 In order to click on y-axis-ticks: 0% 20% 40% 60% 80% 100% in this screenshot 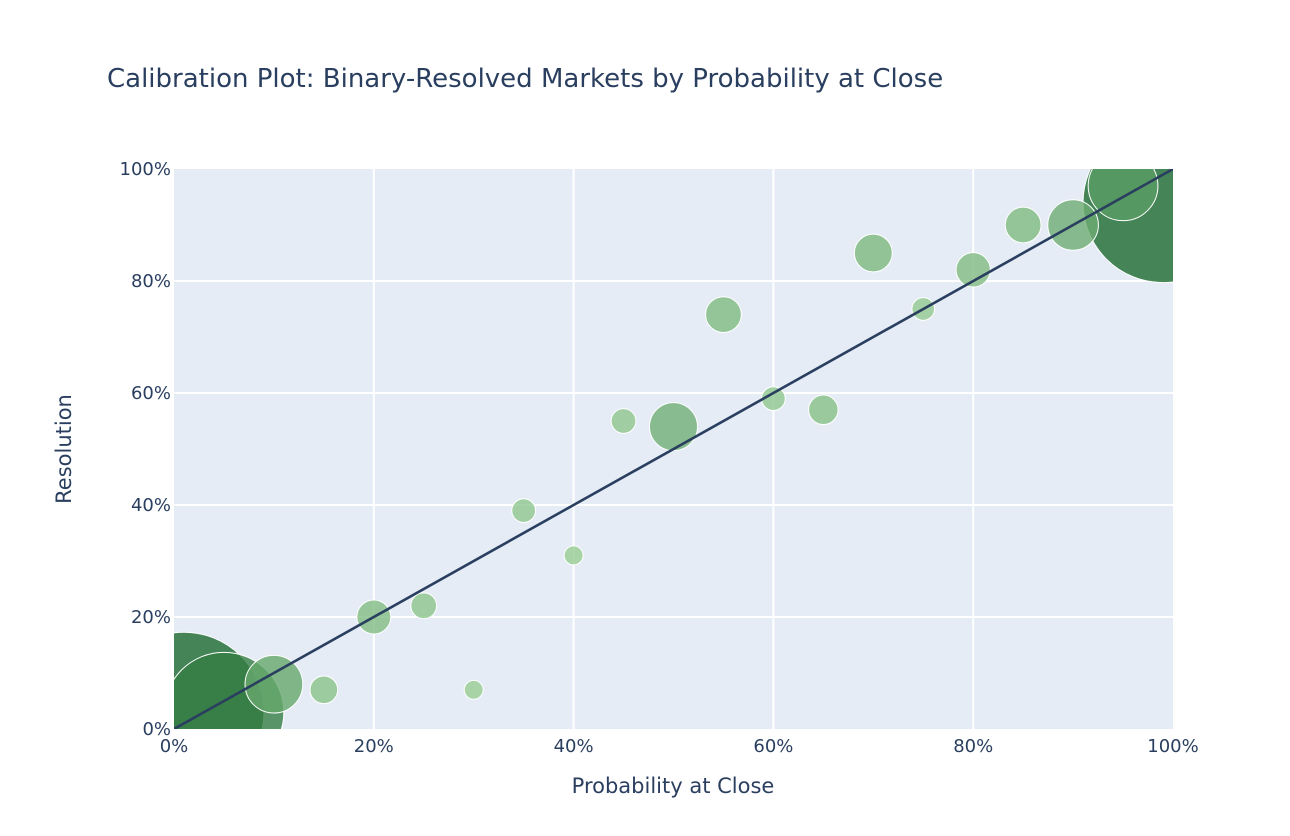, I will do `click(145, 449)`.